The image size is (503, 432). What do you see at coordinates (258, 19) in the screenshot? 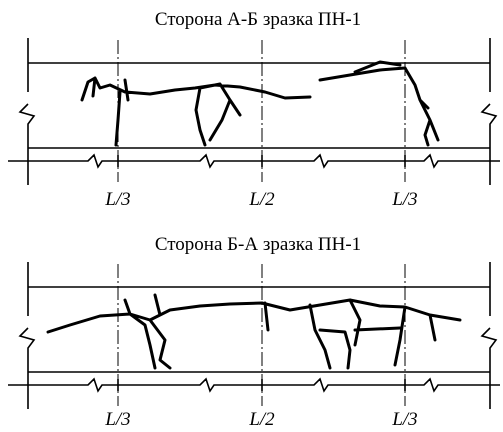
I see `panel-title: Сторона А-Б зразка ПН-1` at bounding box center [258, 19].